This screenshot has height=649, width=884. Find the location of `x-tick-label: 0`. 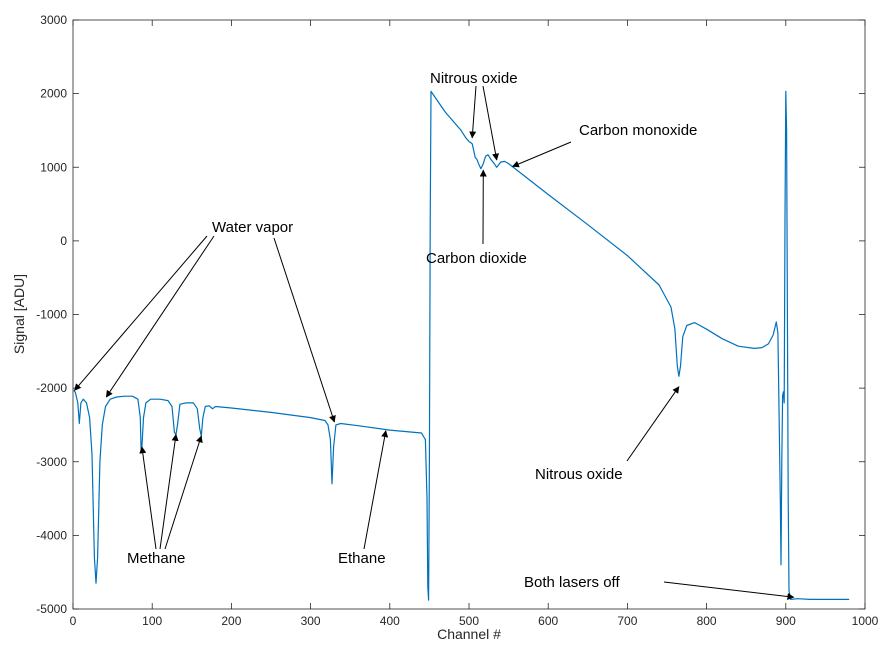

x-tick-label: 0 is located at coordinates (73, 621).